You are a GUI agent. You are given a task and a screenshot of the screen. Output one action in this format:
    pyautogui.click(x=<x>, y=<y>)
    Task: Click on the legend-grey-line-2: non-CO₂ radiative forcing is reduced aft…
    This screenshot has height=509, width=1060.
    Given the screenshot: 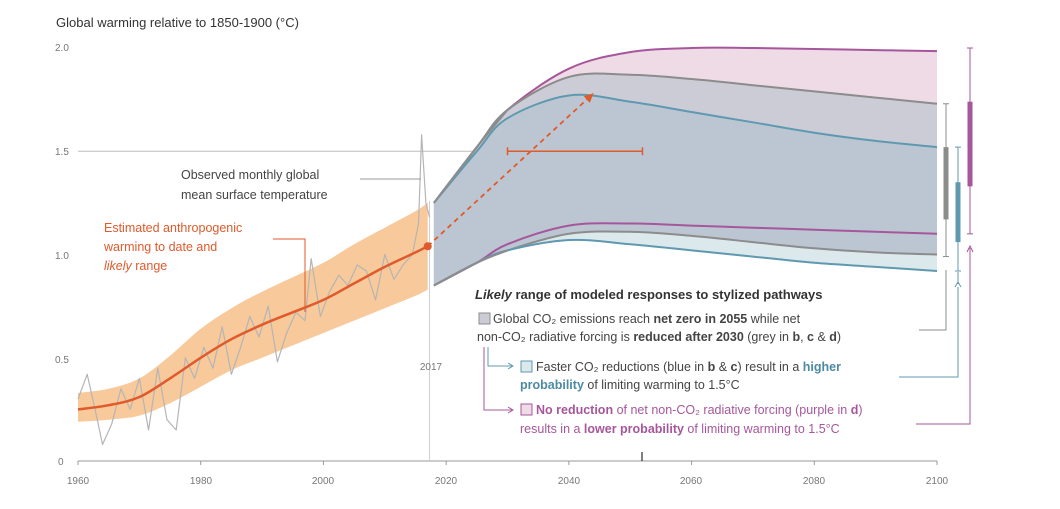 What is the action you would take?
    pyautogui.click(x=659, y=337)
    